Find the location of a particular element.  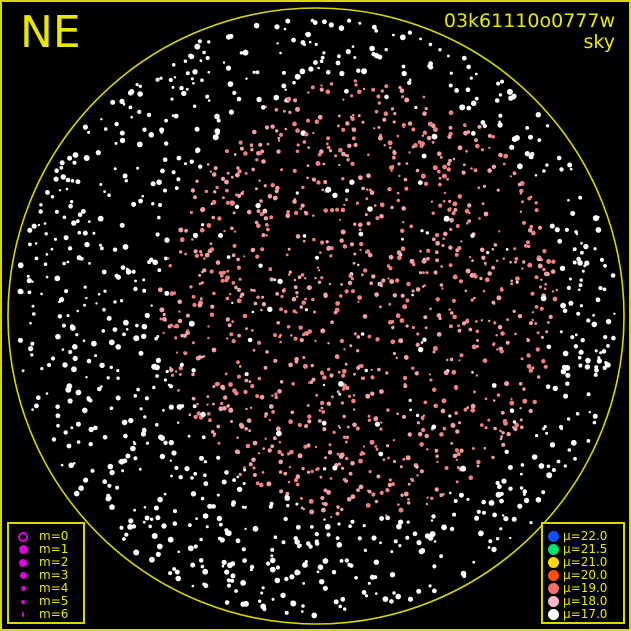

magnitude-symbol-icon is located at coordinates (23, 537).